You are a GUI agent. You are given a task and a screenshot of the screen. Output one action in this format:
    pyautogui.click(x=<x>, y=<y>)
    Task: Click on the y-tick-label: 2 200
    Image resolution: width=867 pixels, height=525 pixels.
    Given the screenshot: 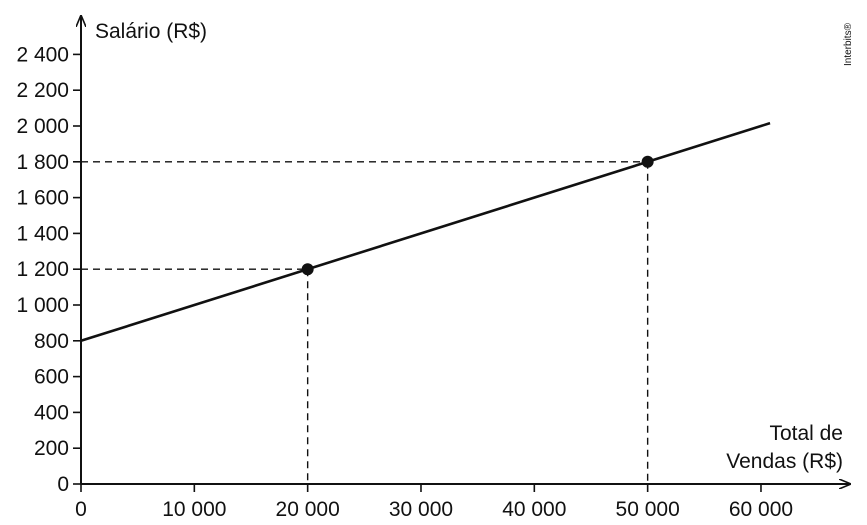 What is the action you would take?
    pyautogui.click(x=42, y=90)
    